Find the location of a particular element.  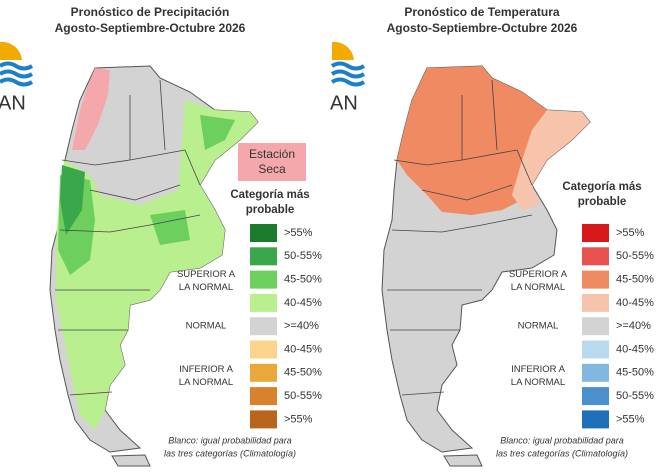

map-title: Pronóstico de Temperatura is located at coordinates (481, 12).